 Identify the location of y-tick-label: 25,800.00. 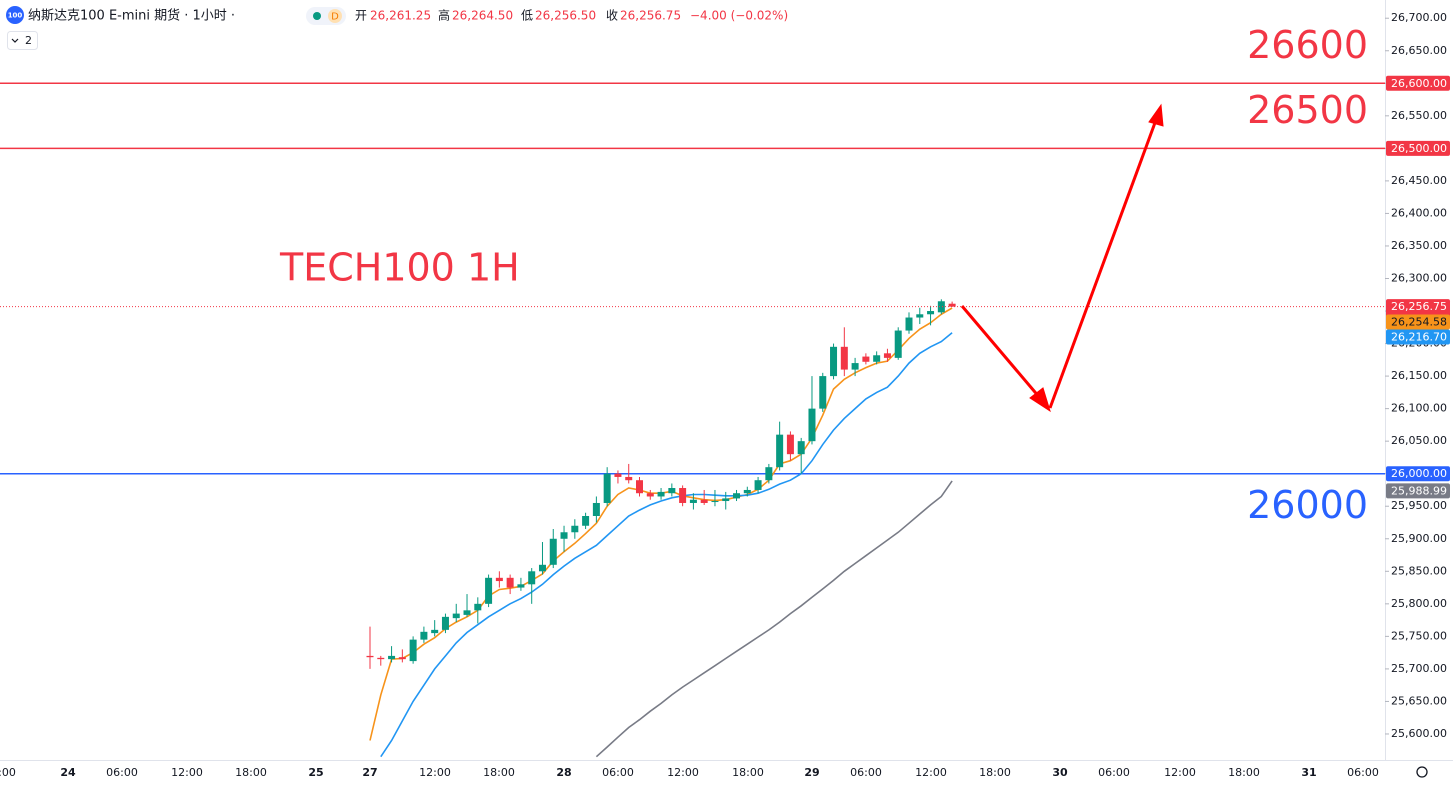
(1419, 603).